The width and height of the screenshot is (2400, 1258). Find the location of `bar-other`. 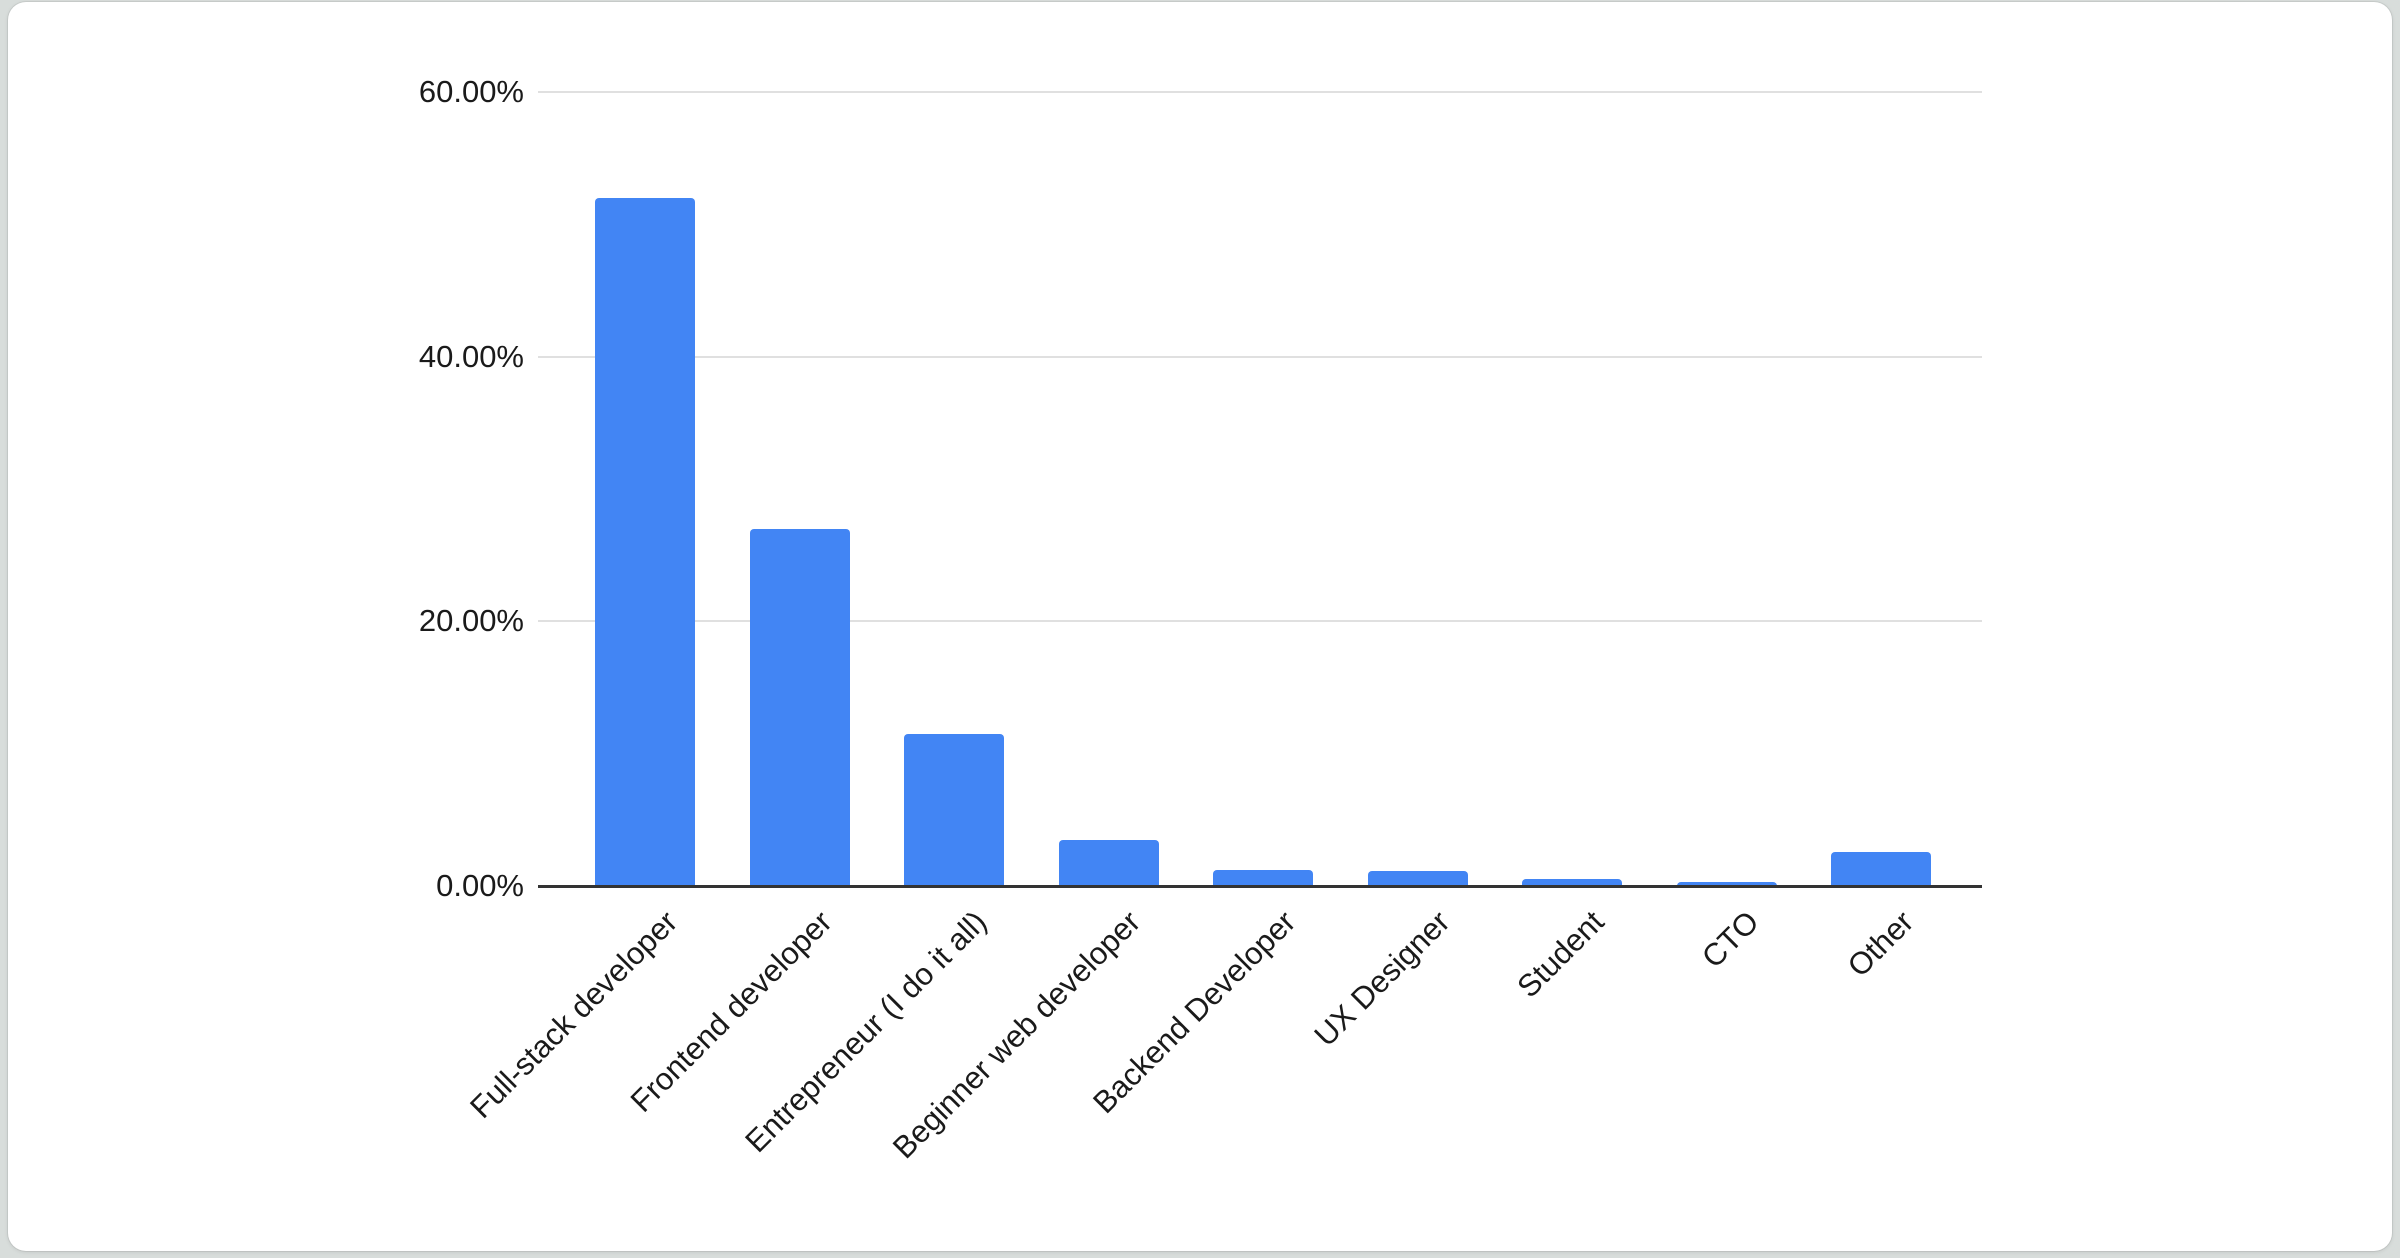

bar-other is located at coordinates (1881, 869).